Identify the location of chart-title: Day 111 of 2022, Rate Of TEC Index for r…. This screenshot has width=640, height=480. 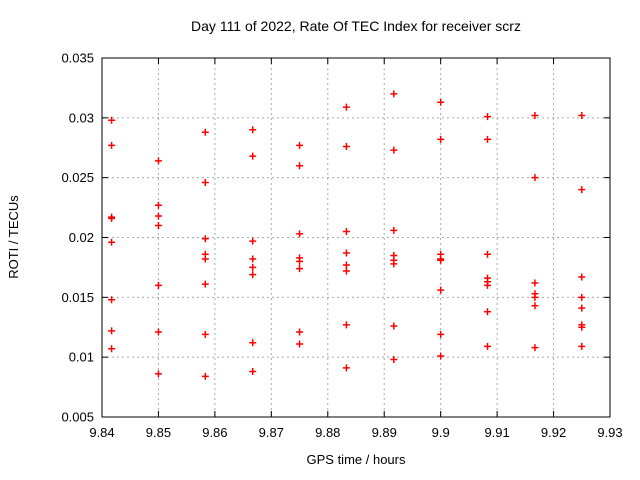
(356, 26).